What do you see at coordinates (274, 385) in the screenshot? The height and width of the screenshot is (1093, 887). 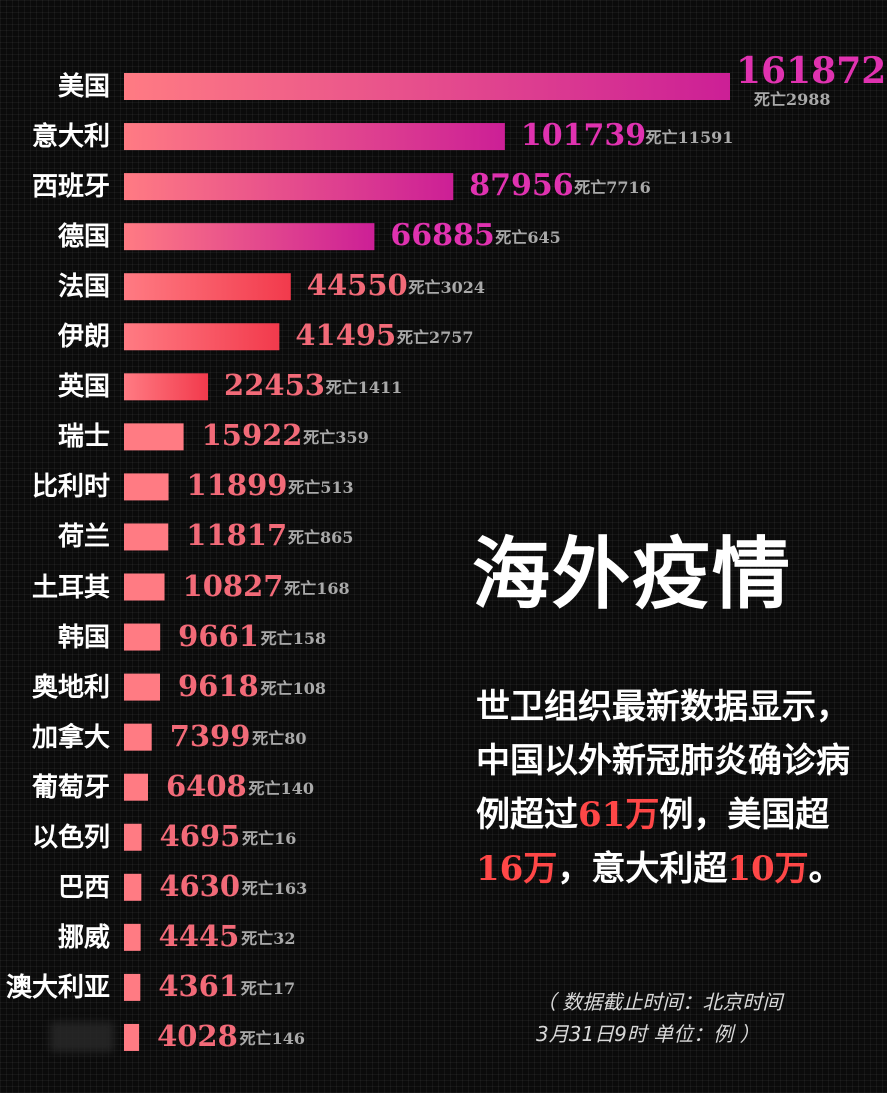 I see `value-label-6: 22453` at bounding box center [274, 385].